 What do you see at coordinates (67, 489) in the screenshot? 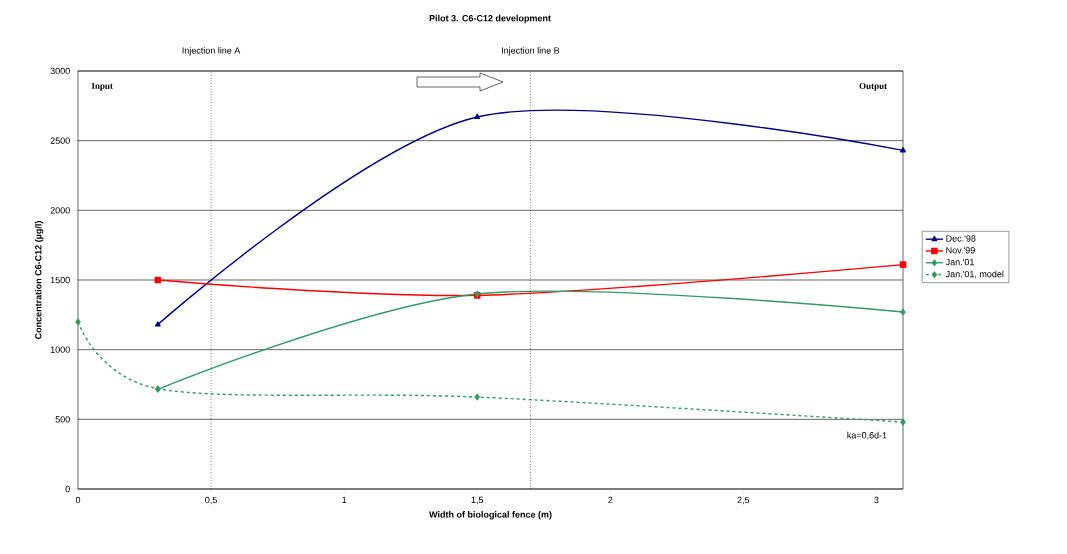
I see `y-tick-label: 0` at bounding box center [67, 489].